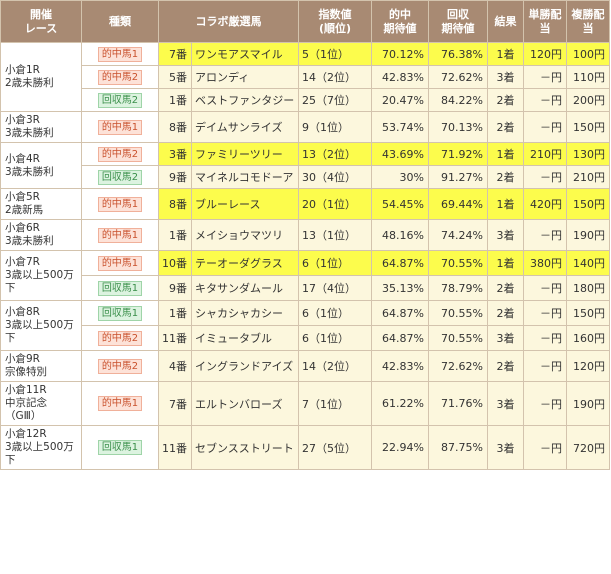 Image resolution: width=611 pixels, height=574 pixels. Describe the element at coordinates (175, 313) in the screenshot. I see `horse-number: 1番` at that location.